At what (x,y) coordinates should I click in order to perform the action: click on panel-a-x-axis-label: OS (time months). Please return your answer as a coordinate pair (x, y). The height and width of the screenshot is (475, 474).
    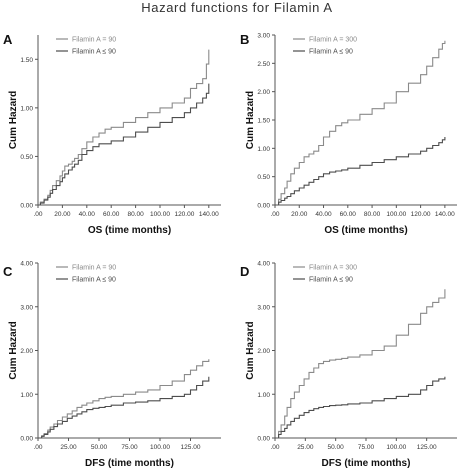
    Looking at the image, I should click on (129, 230).